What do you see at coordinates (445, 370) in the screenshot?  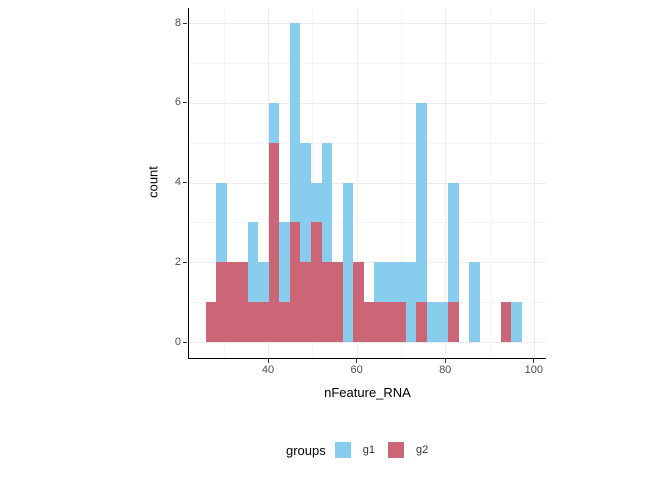 I see `x-tick-label: 80` at bounding box center [445, 370].